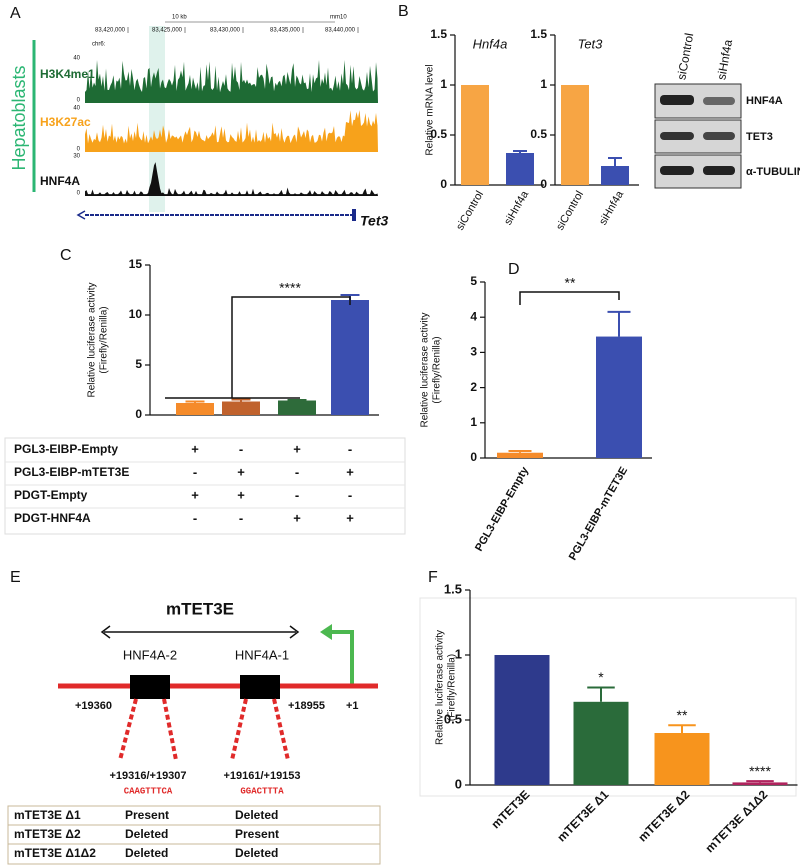 The image size is (800, 866). Describe the element at coordinates (737, 821) in the screenshot. I see `x-tick-label: mTET3E Δ1Δ2` at that location.